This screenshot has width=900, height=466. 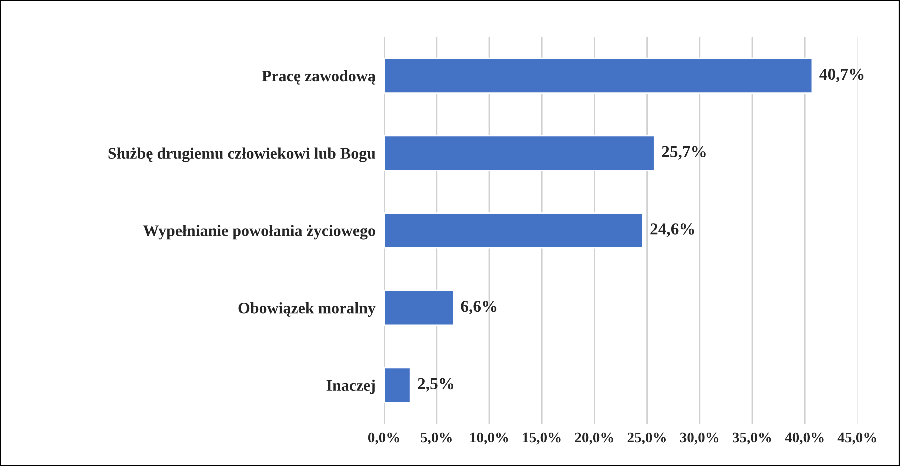 I want to click on data-label: 2,5%, so click(x=436, y=385).